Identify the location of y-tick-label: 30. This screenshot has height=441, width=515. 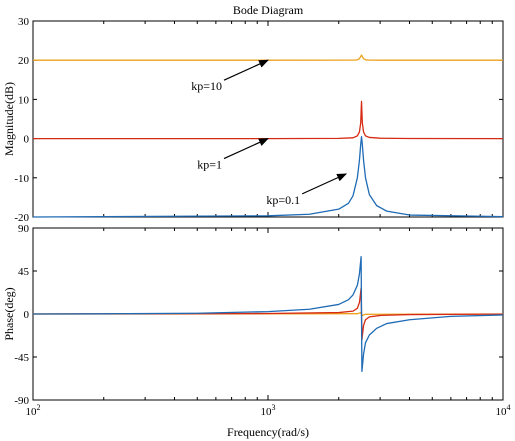
(24, 22).